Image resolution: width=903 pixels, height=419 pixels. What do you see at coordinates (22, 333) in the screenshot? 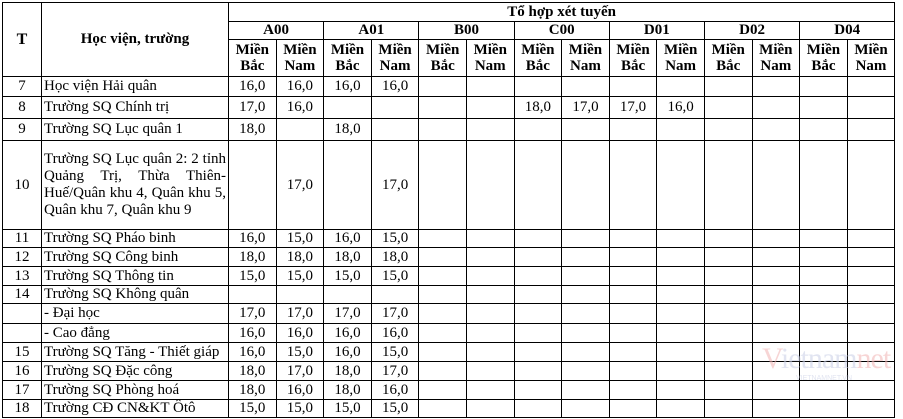
I see `row-number` at bounding box center [22, 333].